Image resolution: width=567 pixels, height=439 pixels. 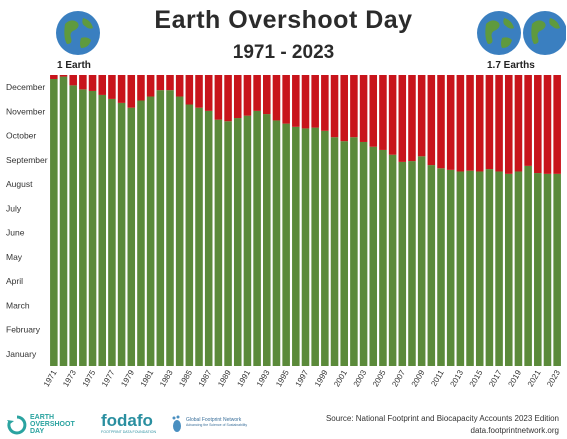 I want to click on page-subtitle: 1971 - 2023, so click(x=283, y=52).